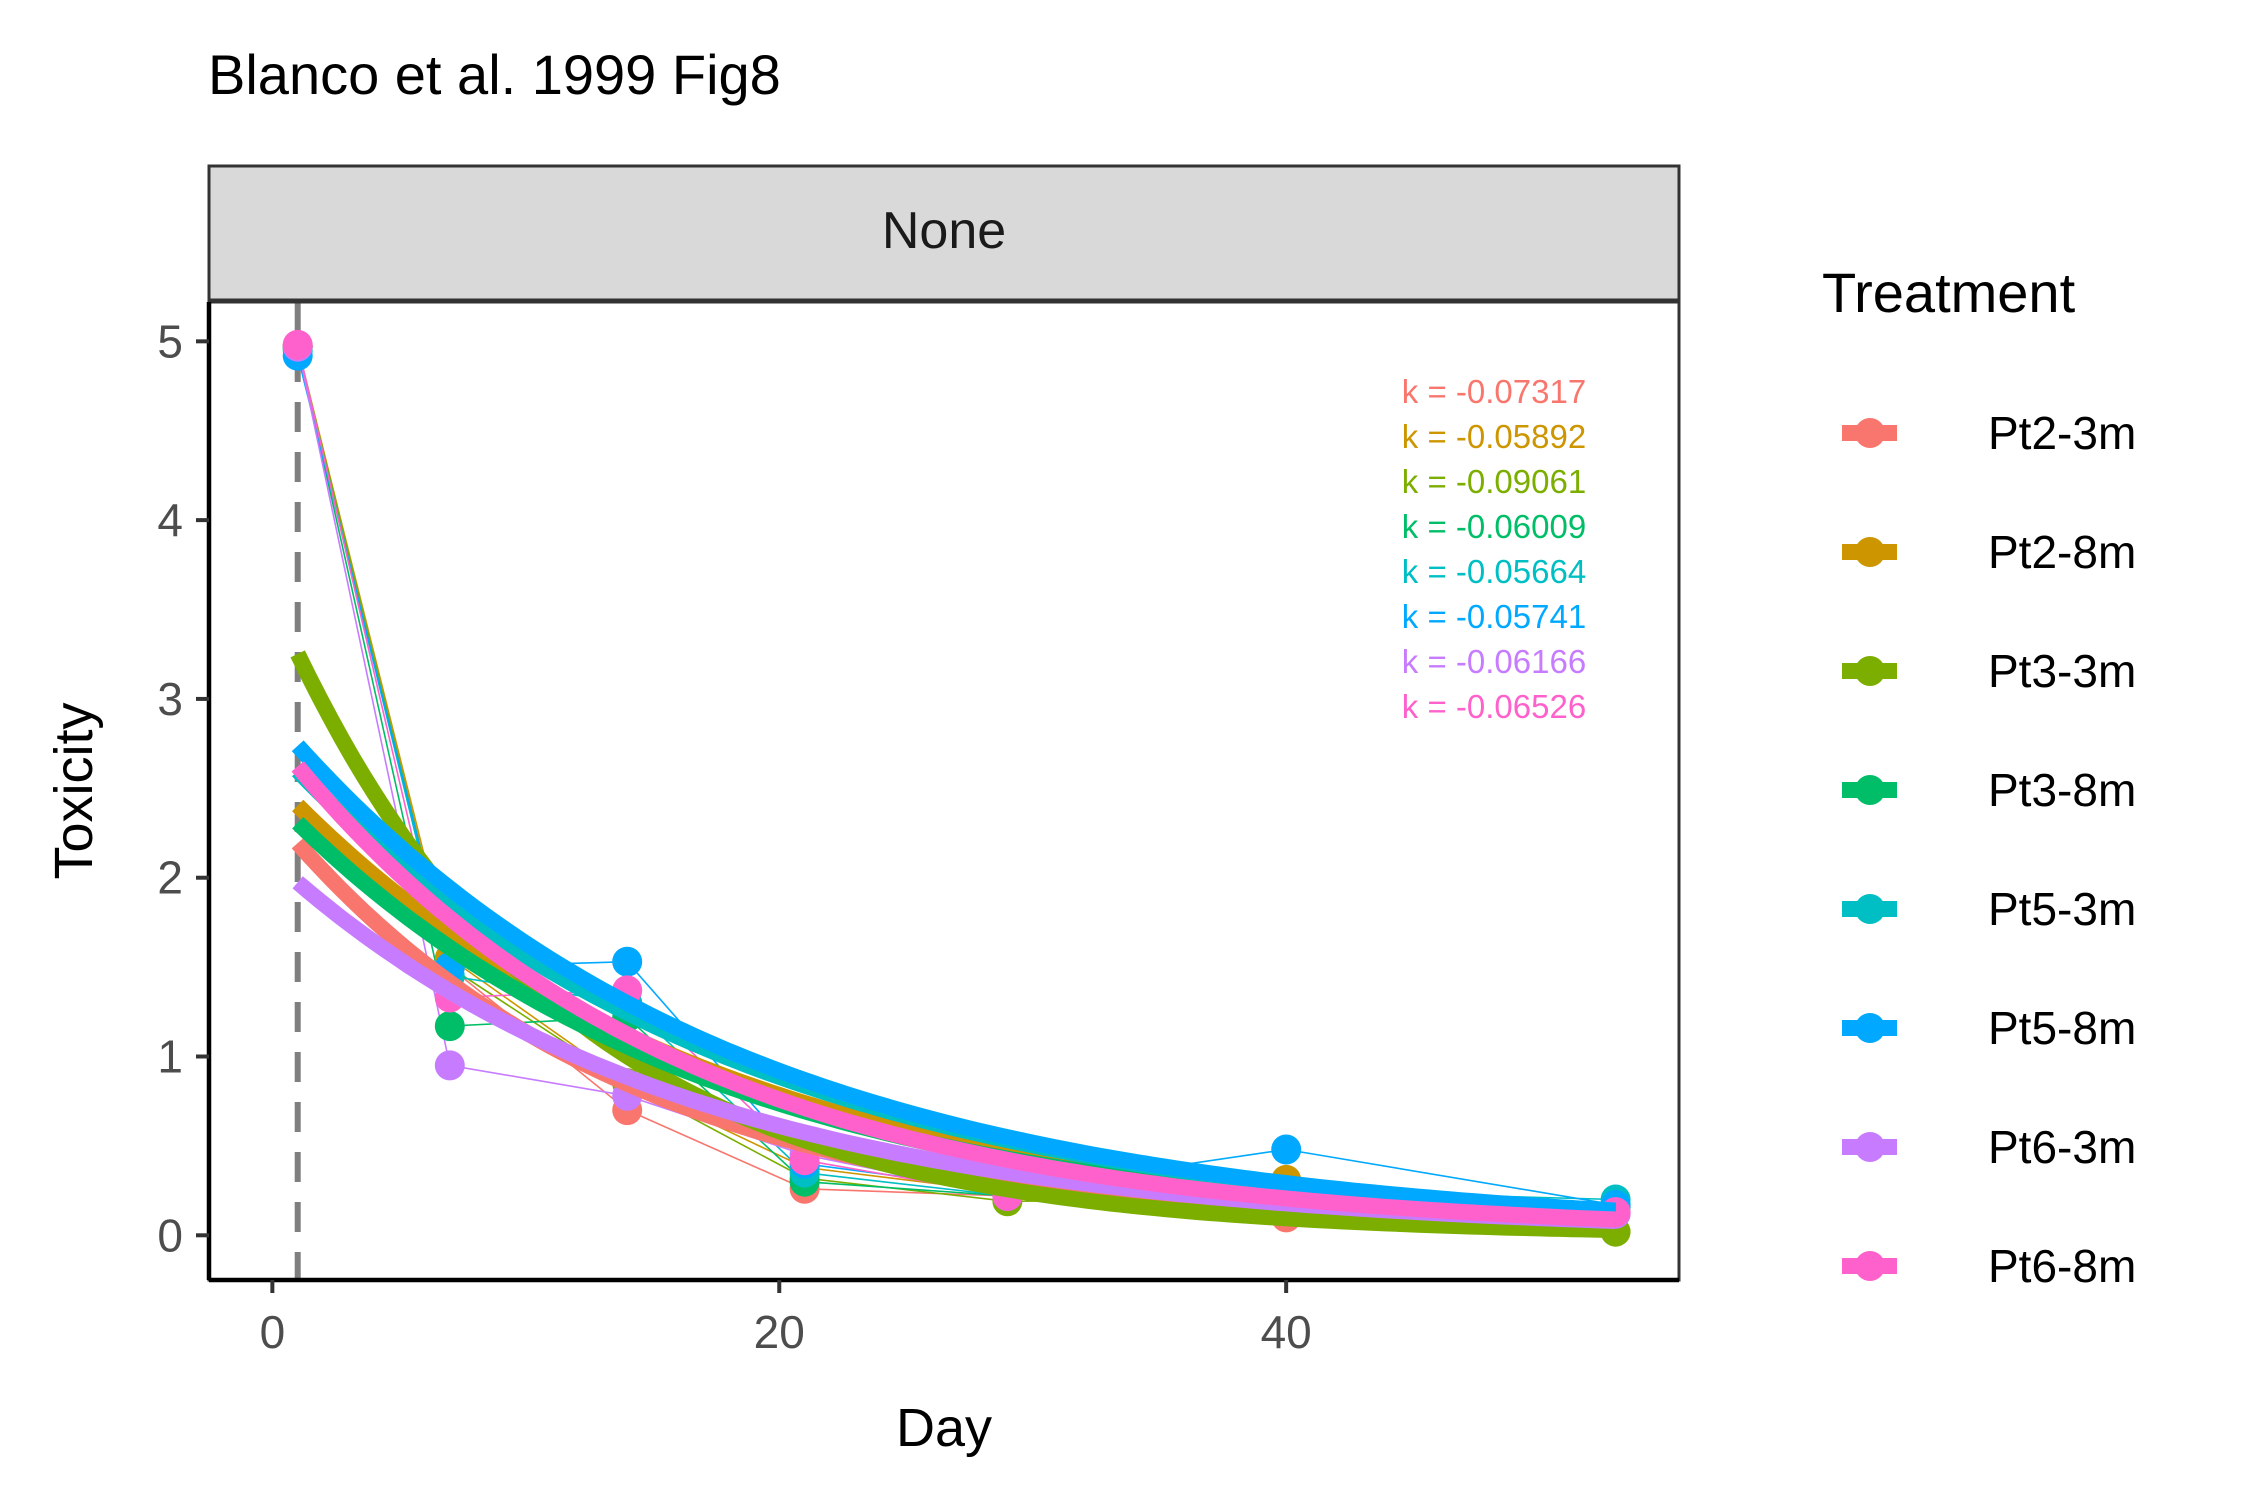  Describe the element at coordinates (170, 1057) in the screenshot. I see `y-tick-label: 1` at that location.